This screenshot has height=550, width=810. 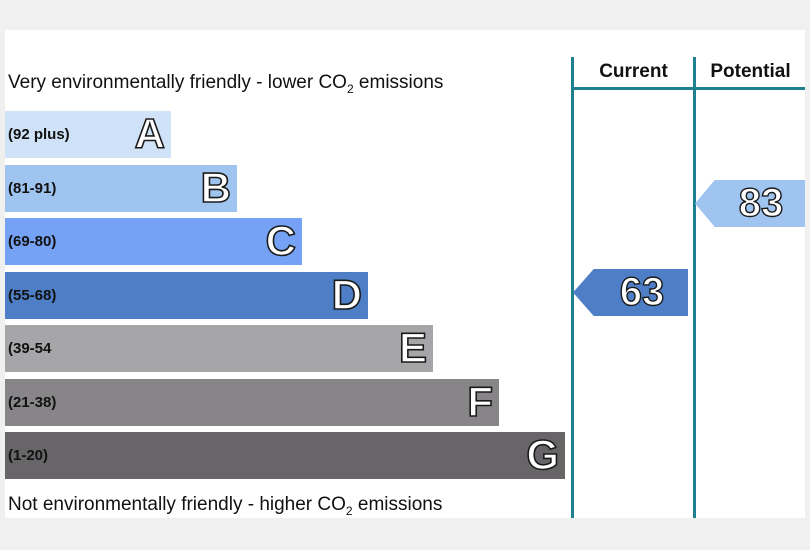 I want to click on band-e-letter: E, so click(x=413, y=347).